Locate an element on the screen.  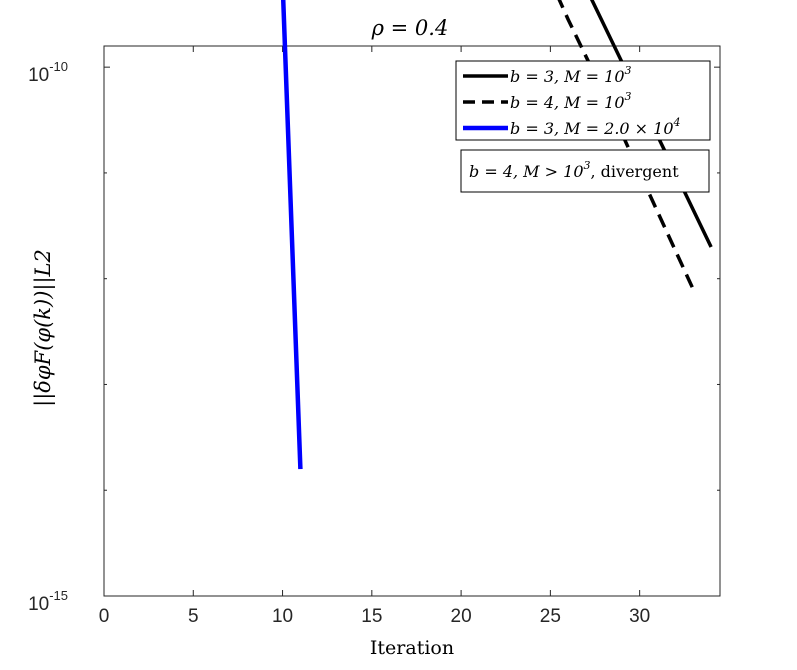
x-tick-label: 0 is located at coordinates (104, 616).